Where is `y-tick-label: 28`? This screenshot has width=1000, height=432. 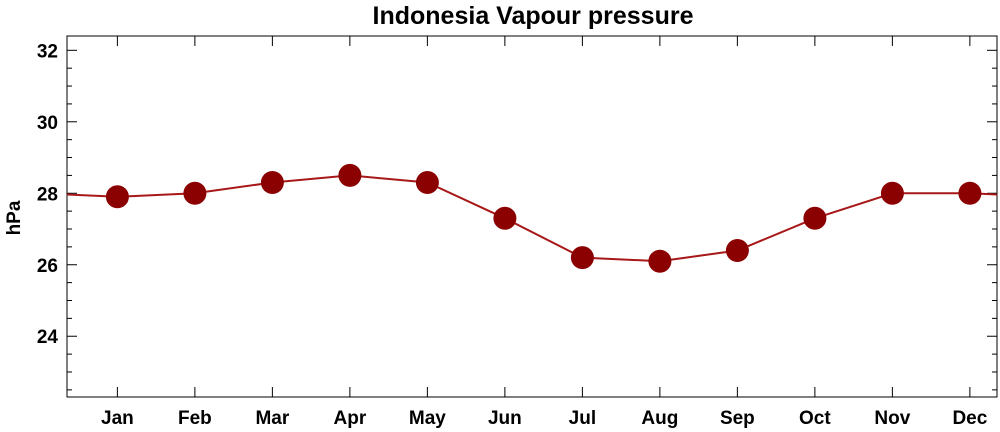
y-tick-label: 28 is located at coordinates (47, 194).